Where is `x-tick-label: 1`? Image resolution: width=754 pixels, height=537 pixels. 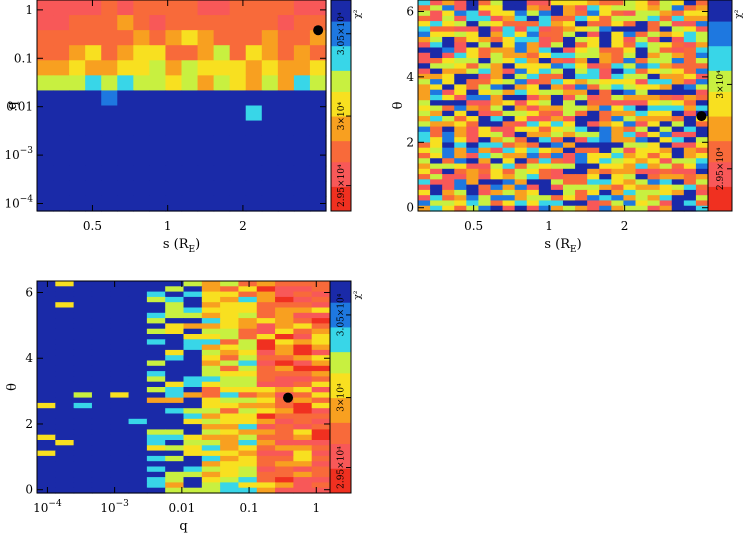 x-tick-label: 1 is located at coordinates (316, 508).